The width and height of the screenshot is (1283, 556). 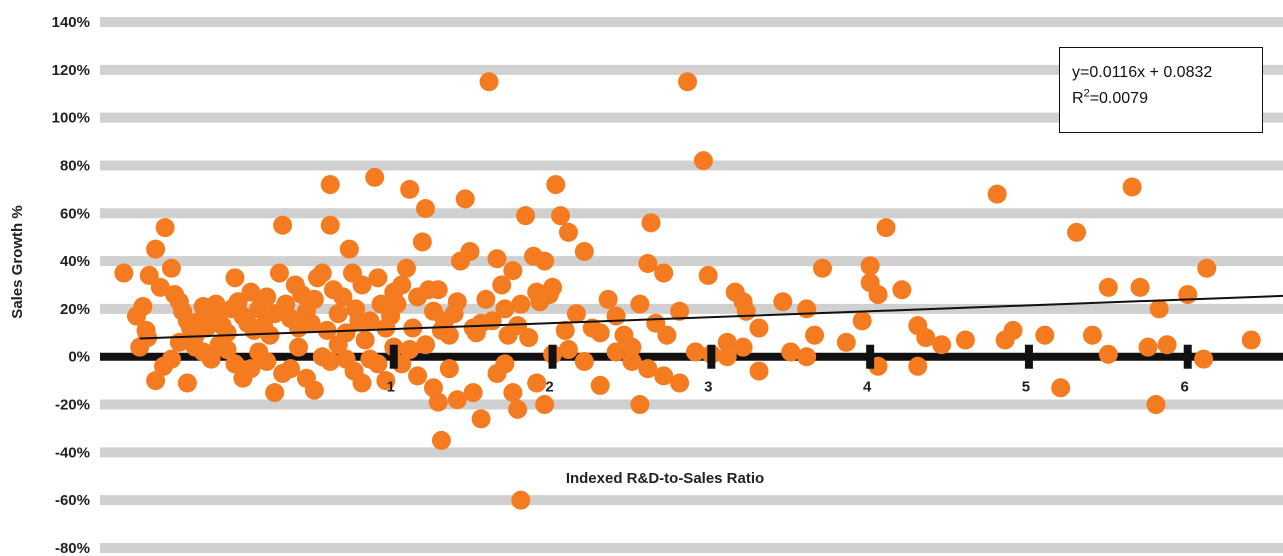 What do you see at coordinates (1086, 93) in the screenshot?
I see `r2-exponent: 2` at bounding box center [1086, 93].